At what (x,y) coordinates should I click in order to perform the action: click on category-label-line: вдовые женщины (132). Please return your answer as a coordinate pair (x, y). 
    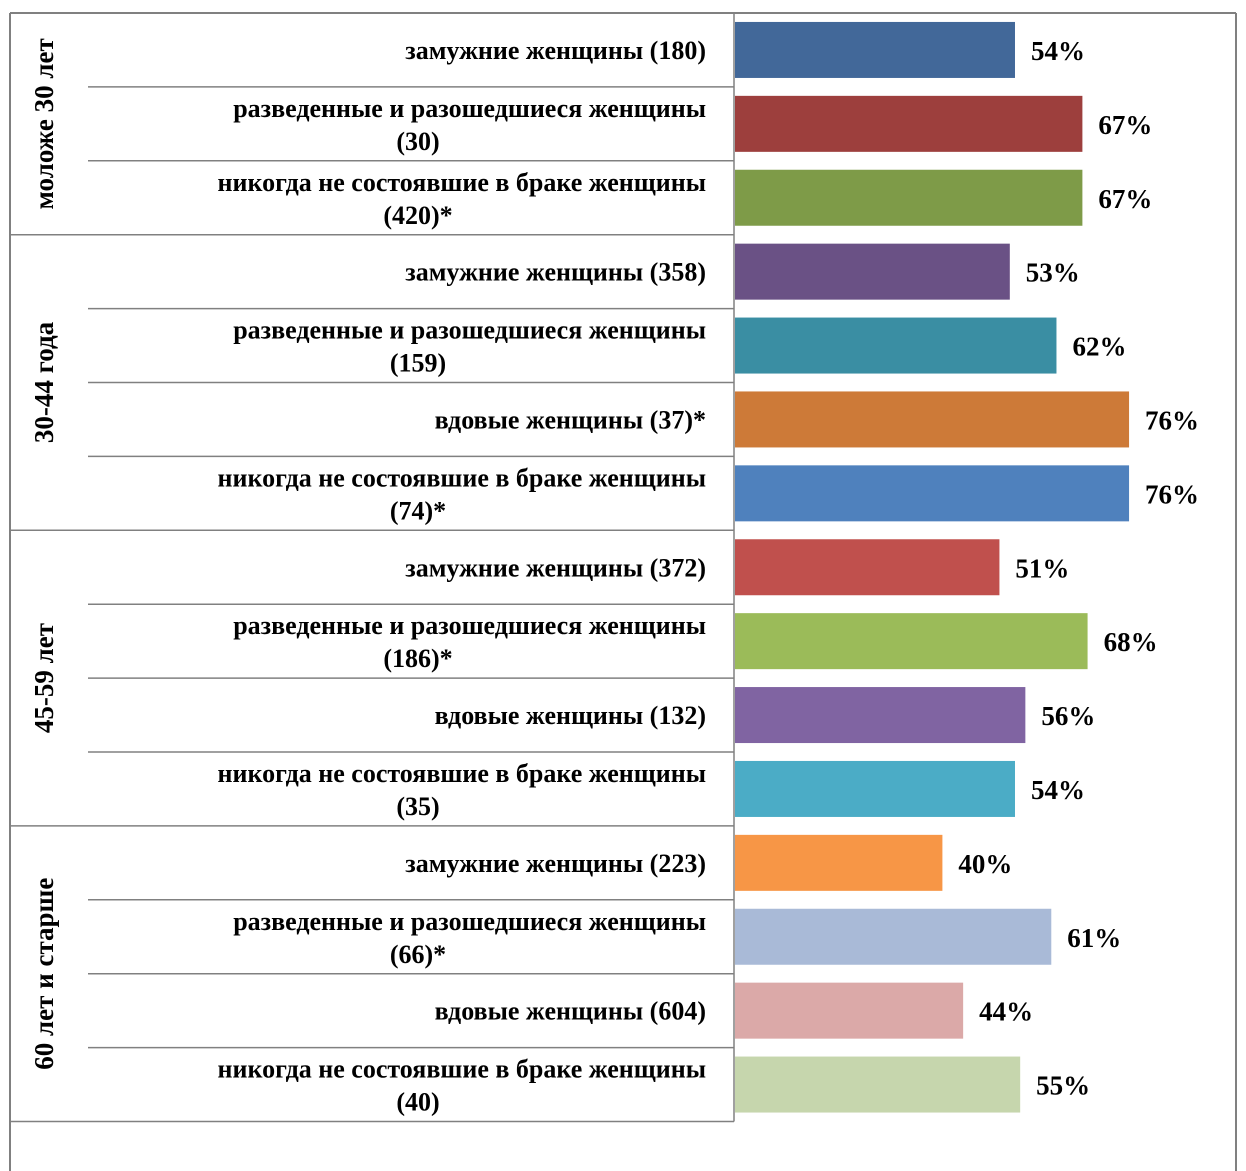
    Looking at the image, I should click on (570, 715).